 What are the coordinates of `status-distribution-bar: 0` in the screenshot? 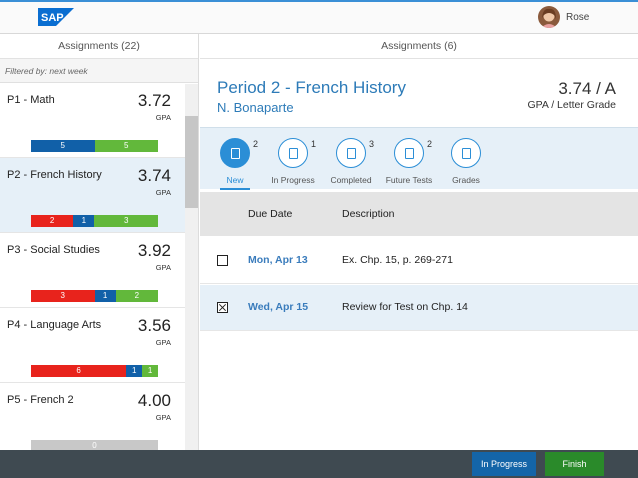 It's located at (94, 445).